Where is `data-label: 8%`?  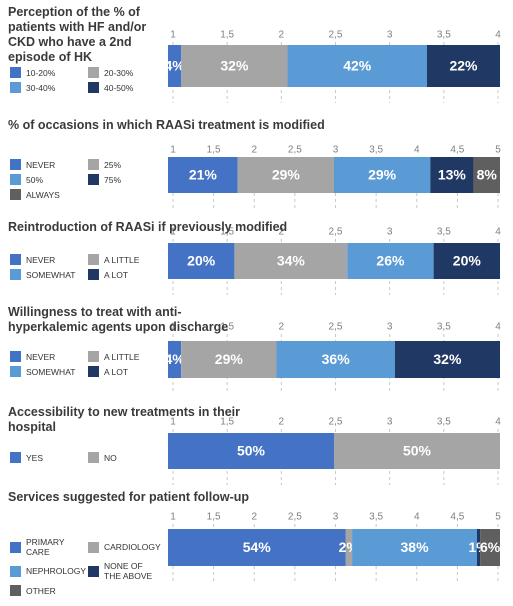 data-label: 8% is located at coordinates (487, 175).